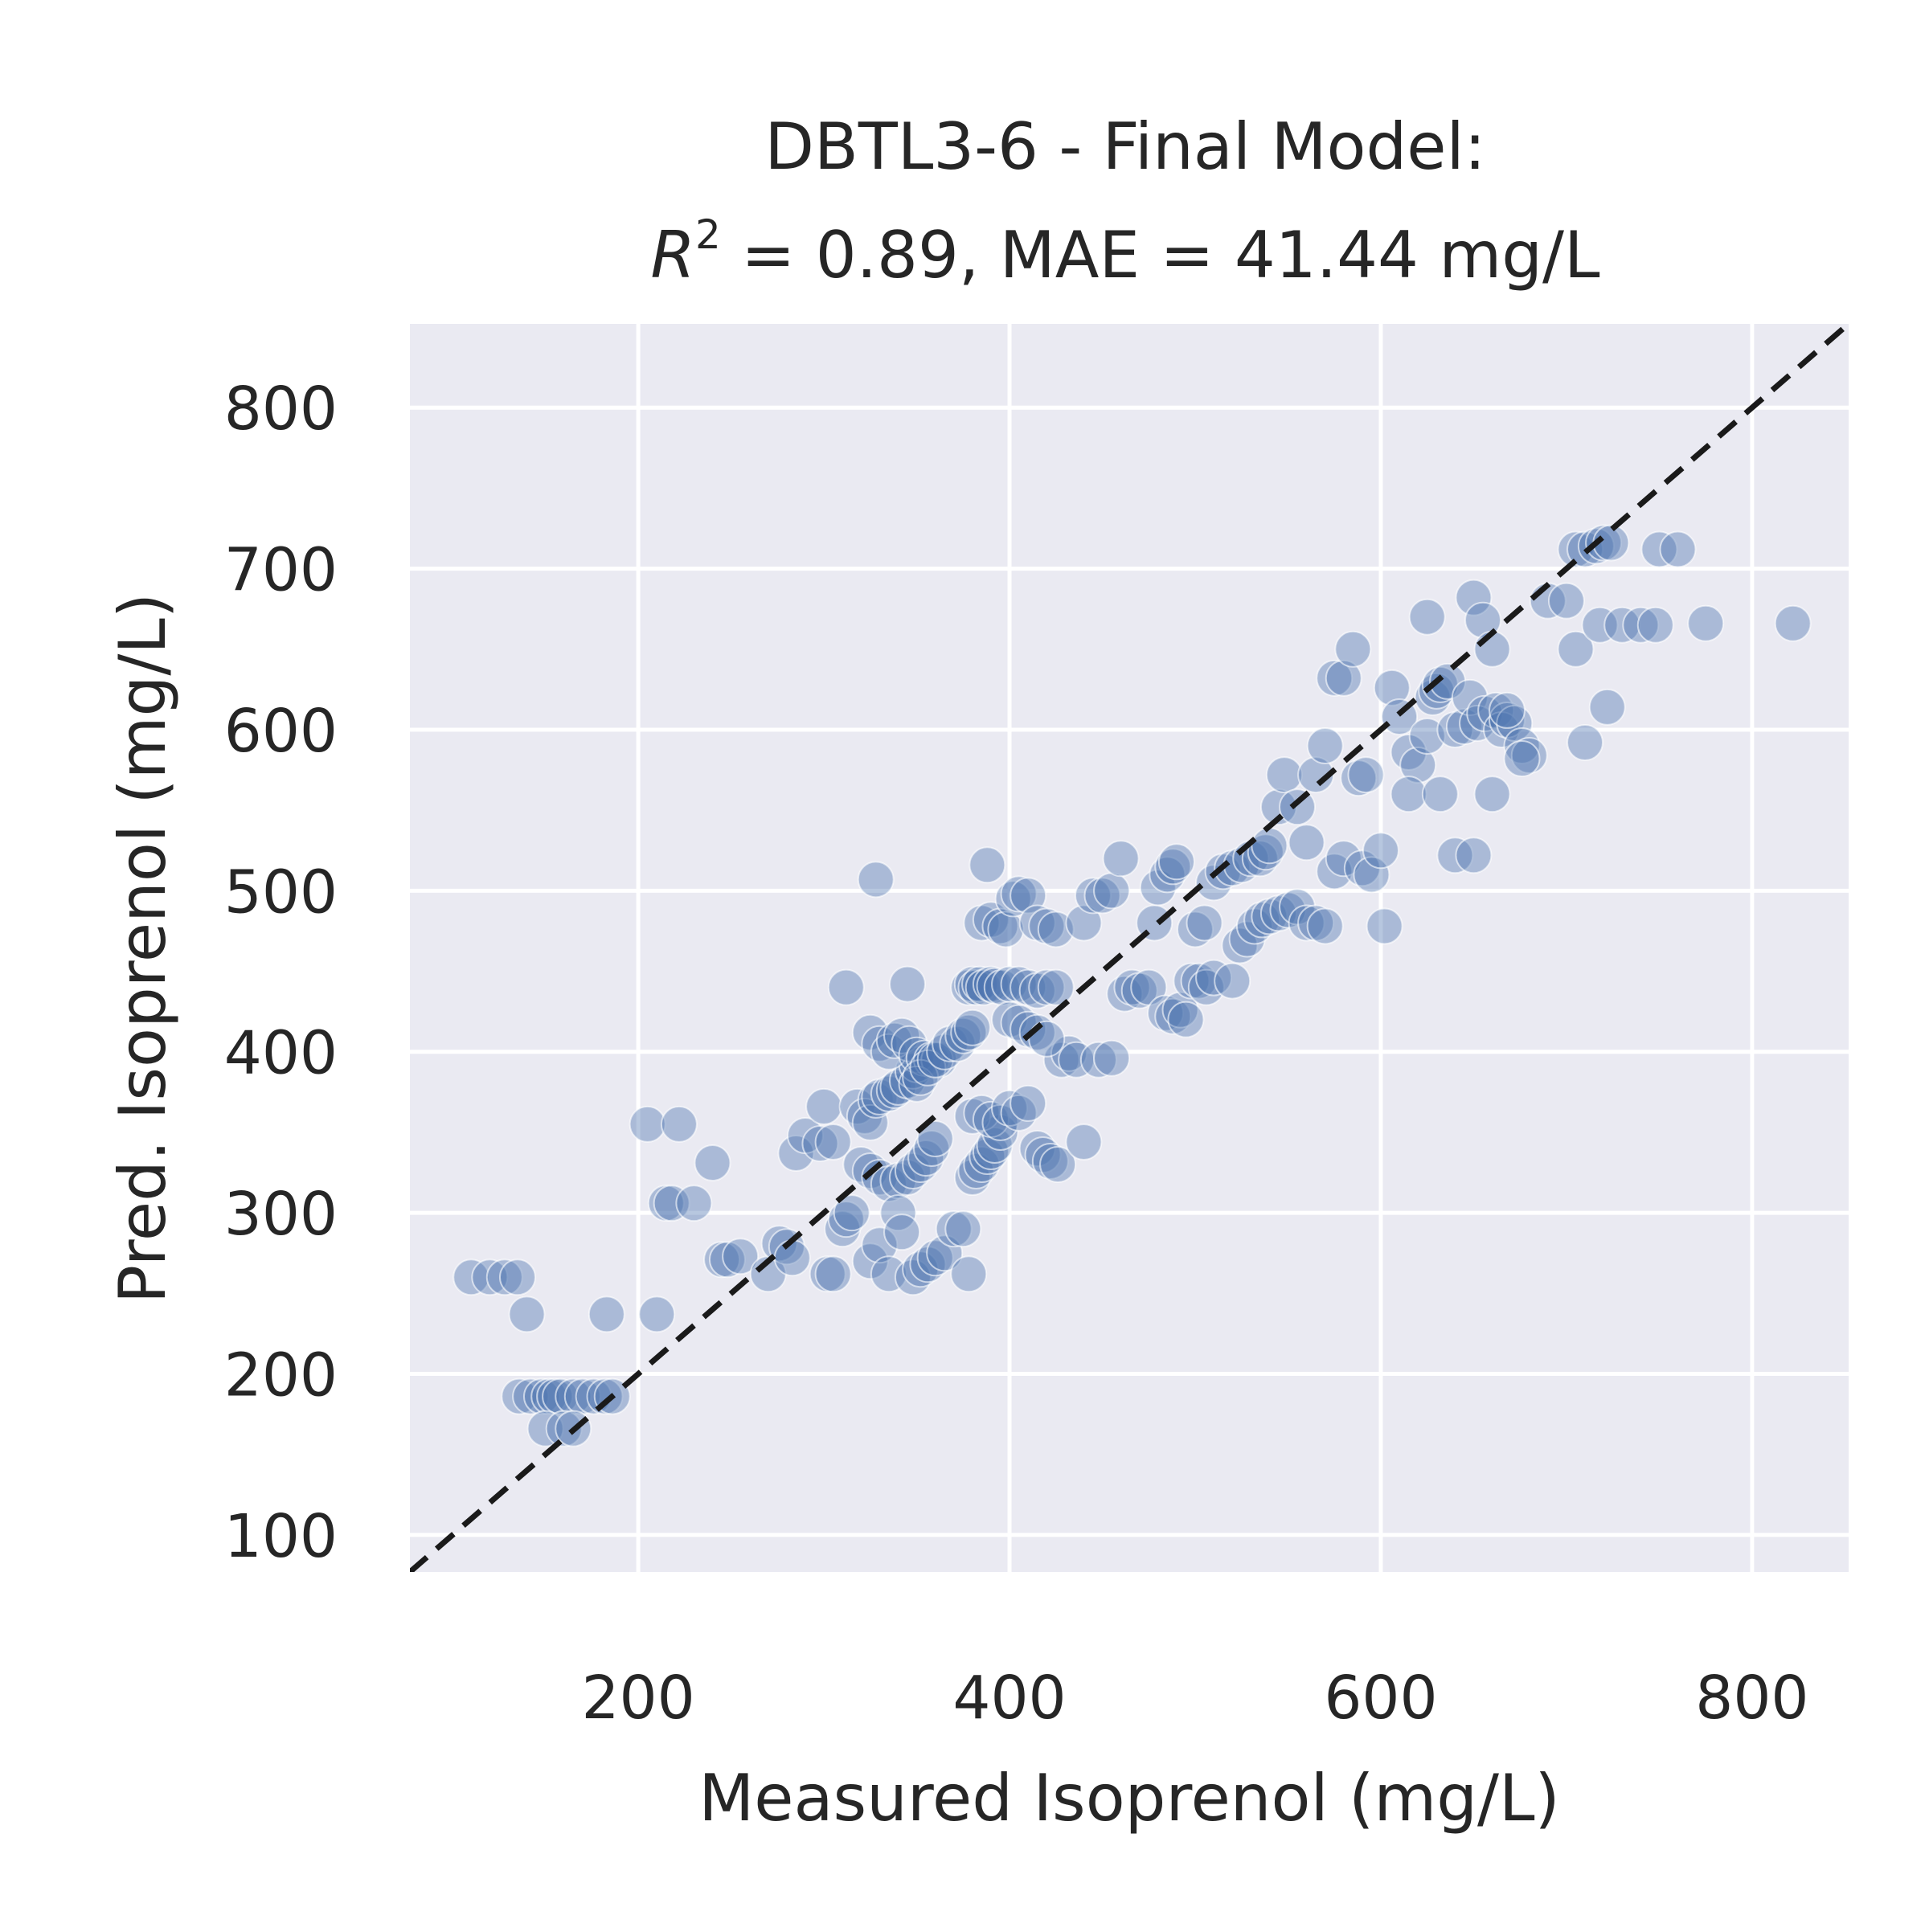 Image resolution: width=1929 pixels, height=1932 pixels. Describe the element at coordinates (1194, 1698) in the screenshot. I see `x-tick-labels: 200 400 600 800` at that location.